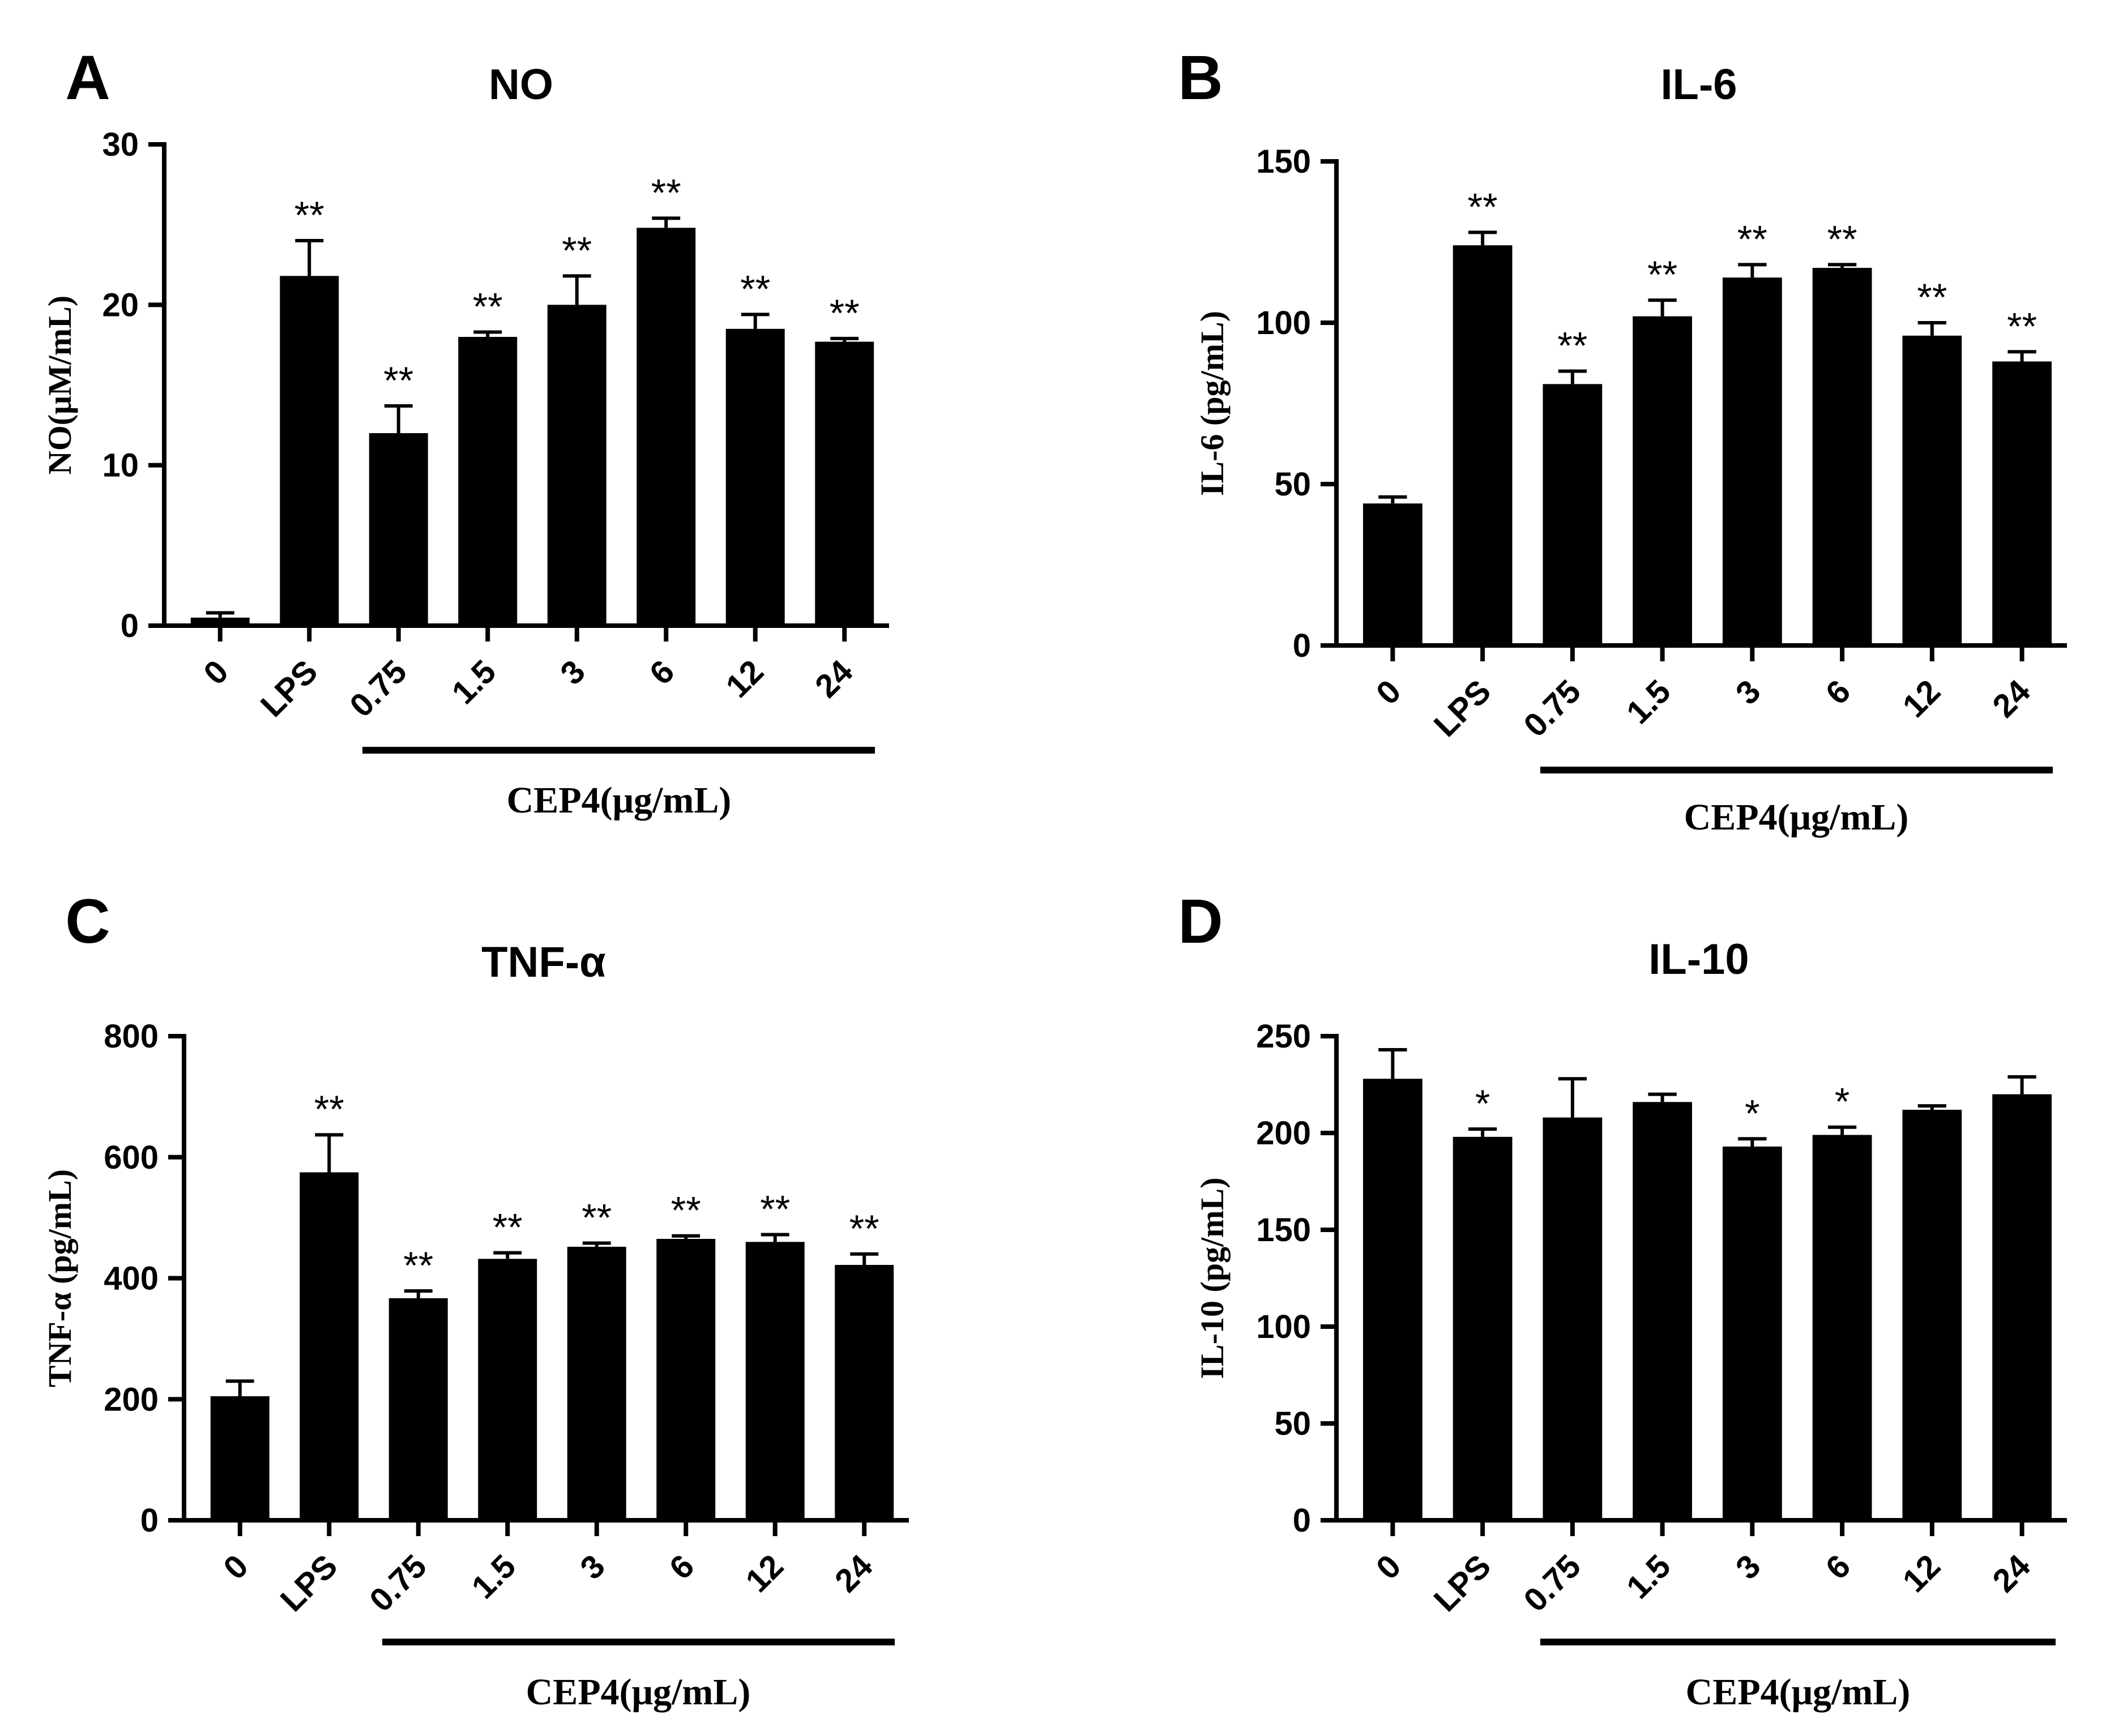 The width and height of the screenshot is (2106, 1736). I want to click on y-axis-label: IL-10 (pg/mL), so click(1212, 1278).